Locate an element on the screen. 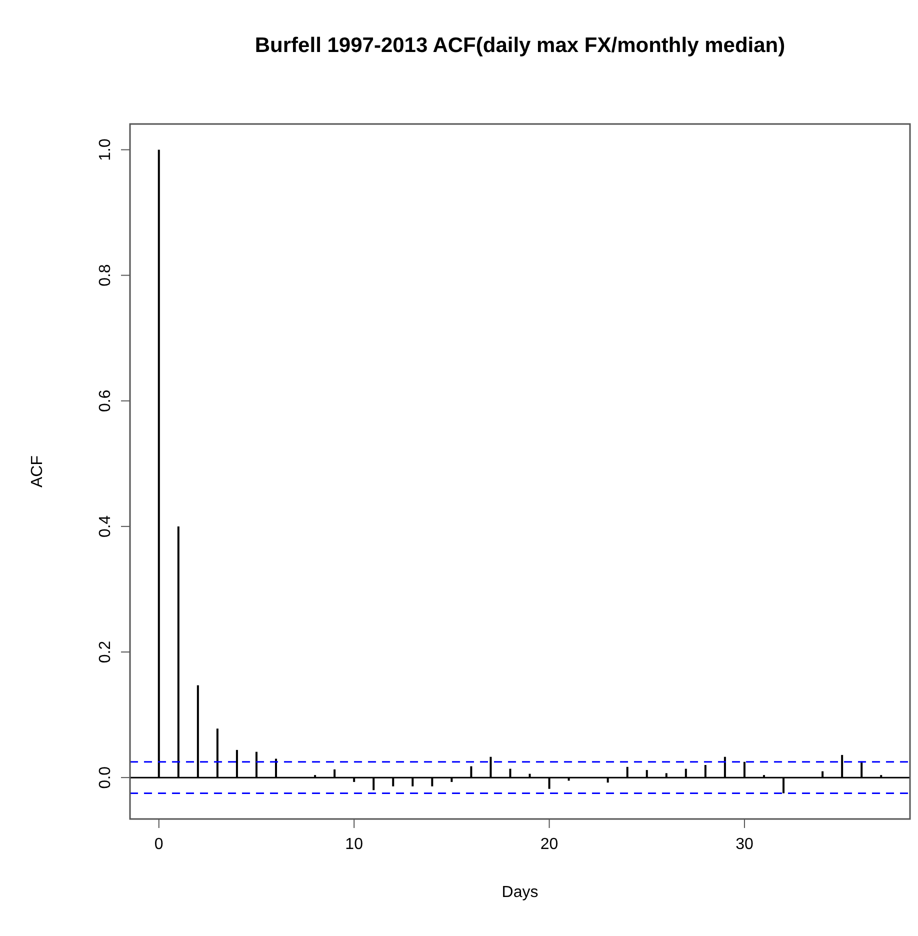  x-tick-label: 10 is located at coordinates (354, 844).